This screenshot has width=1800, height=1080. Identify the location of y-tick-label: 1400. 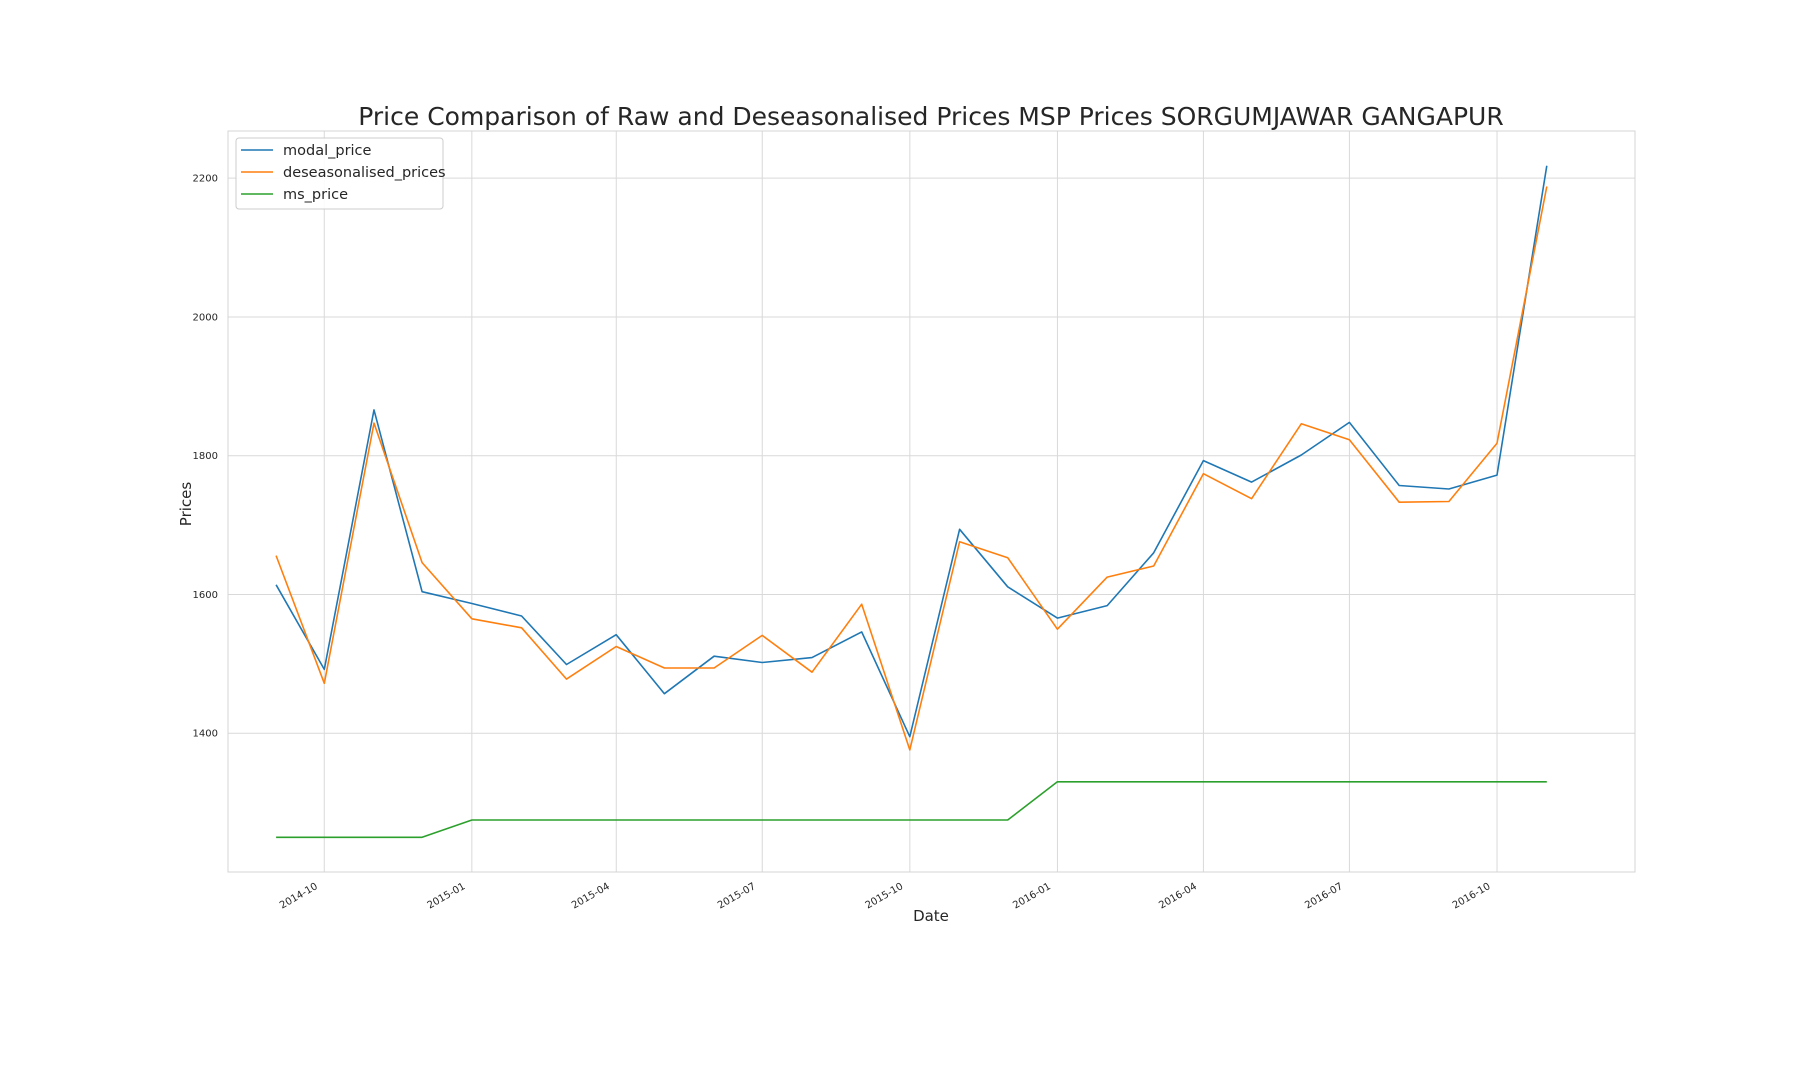
(205, 734).